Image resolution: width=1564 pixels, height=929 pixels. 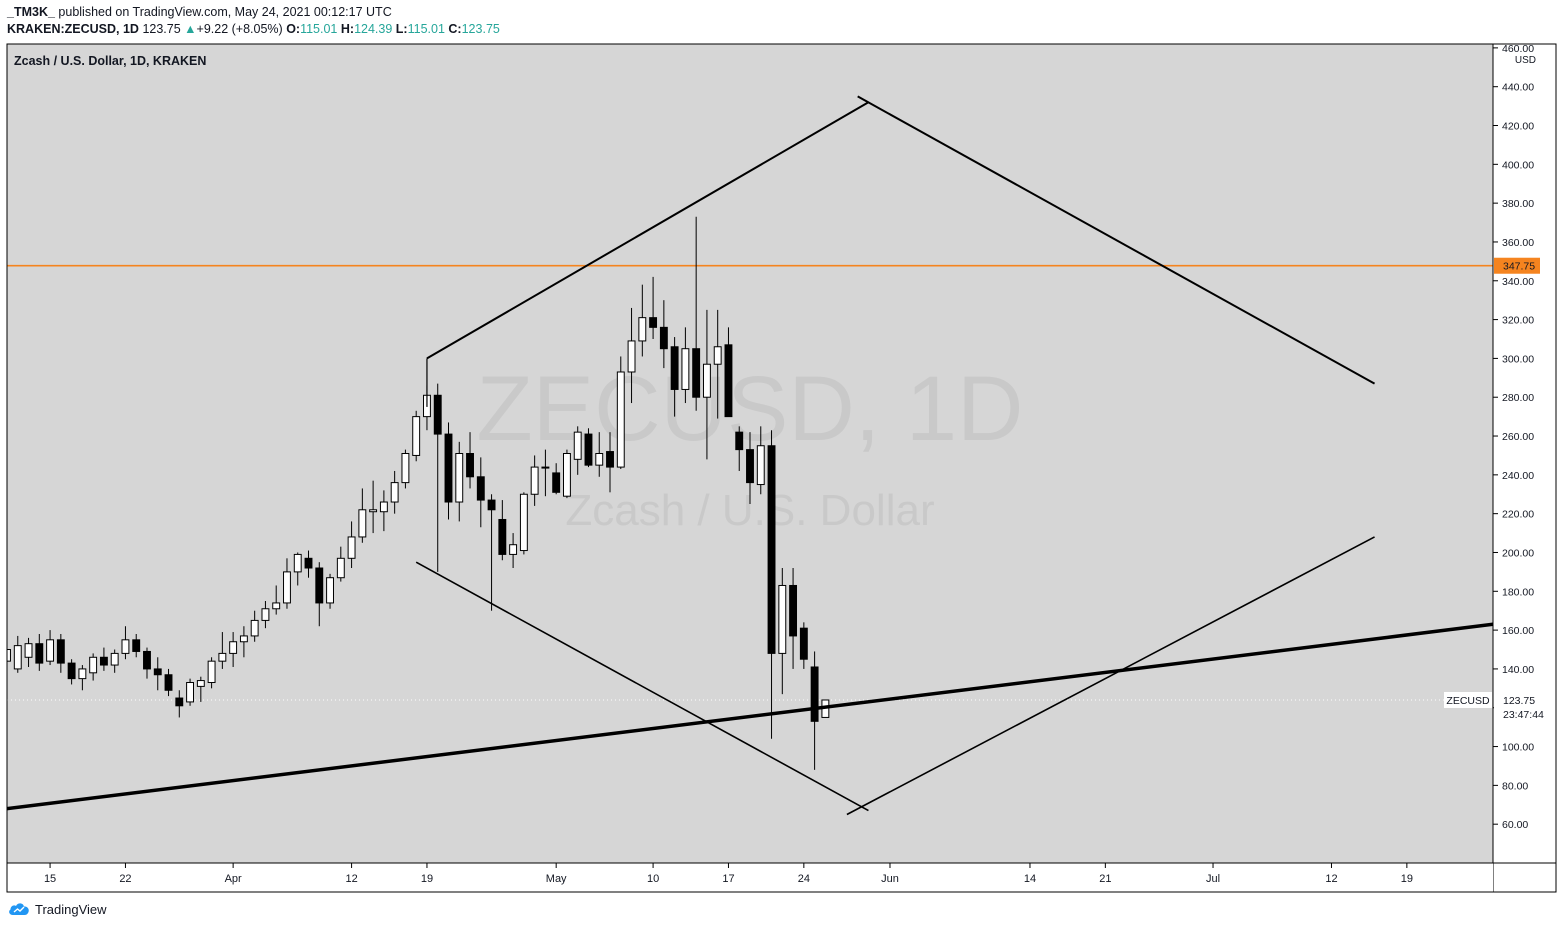 What do you see at coordinates (1468, 699) in the screenshot?
I see `symbol-tag-box` at bounding box center [1468, 699].